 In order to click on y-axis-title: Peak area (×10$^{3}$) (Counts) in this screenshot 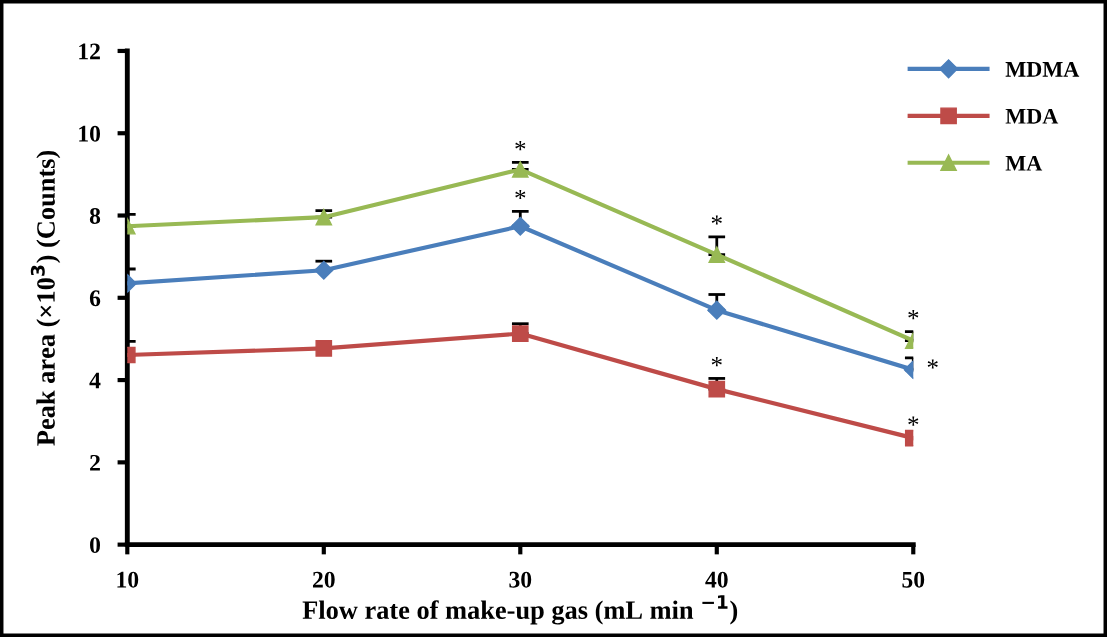, I will do `click(45, 298)`.